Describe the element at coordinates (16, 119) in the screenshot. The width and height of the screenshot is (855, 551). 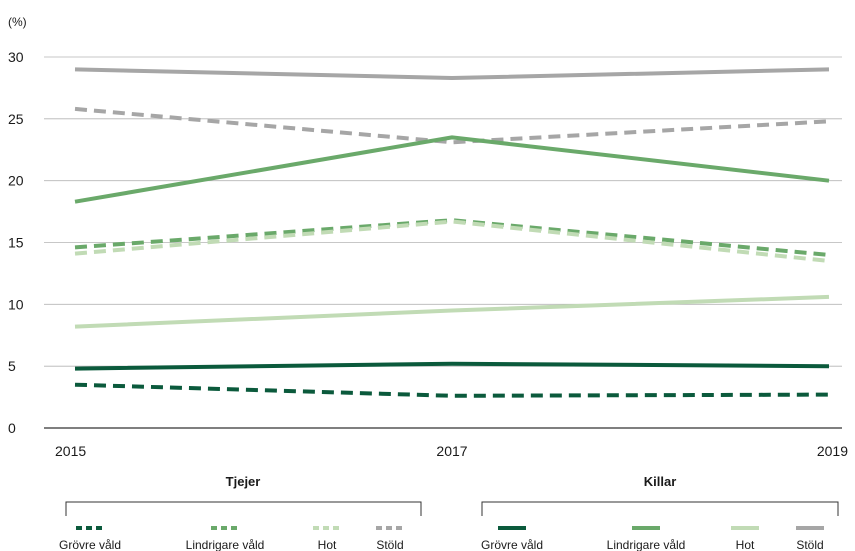
I see `y-tick-label: 25` at that location.